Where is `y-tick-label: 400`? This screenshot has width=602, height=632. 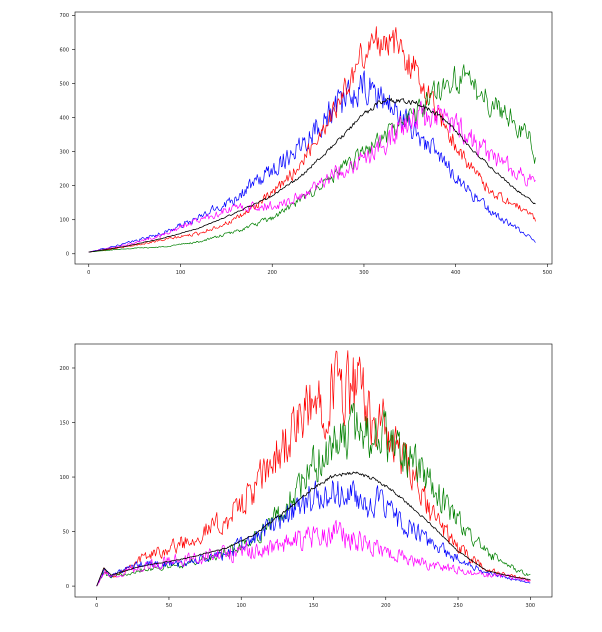
y-tick-label: 400 is located at coordinates (64, 118).